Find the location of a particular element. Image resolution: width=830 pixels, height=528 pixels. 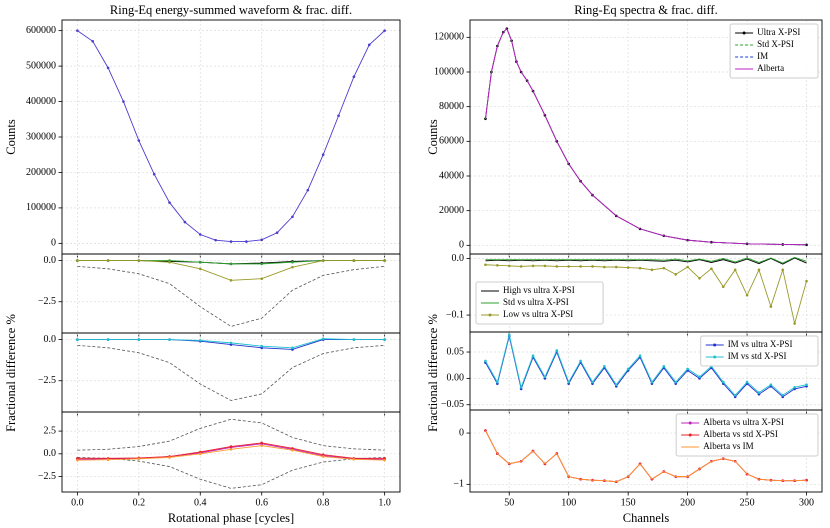

legend-box is located at coordinates (774, 51).